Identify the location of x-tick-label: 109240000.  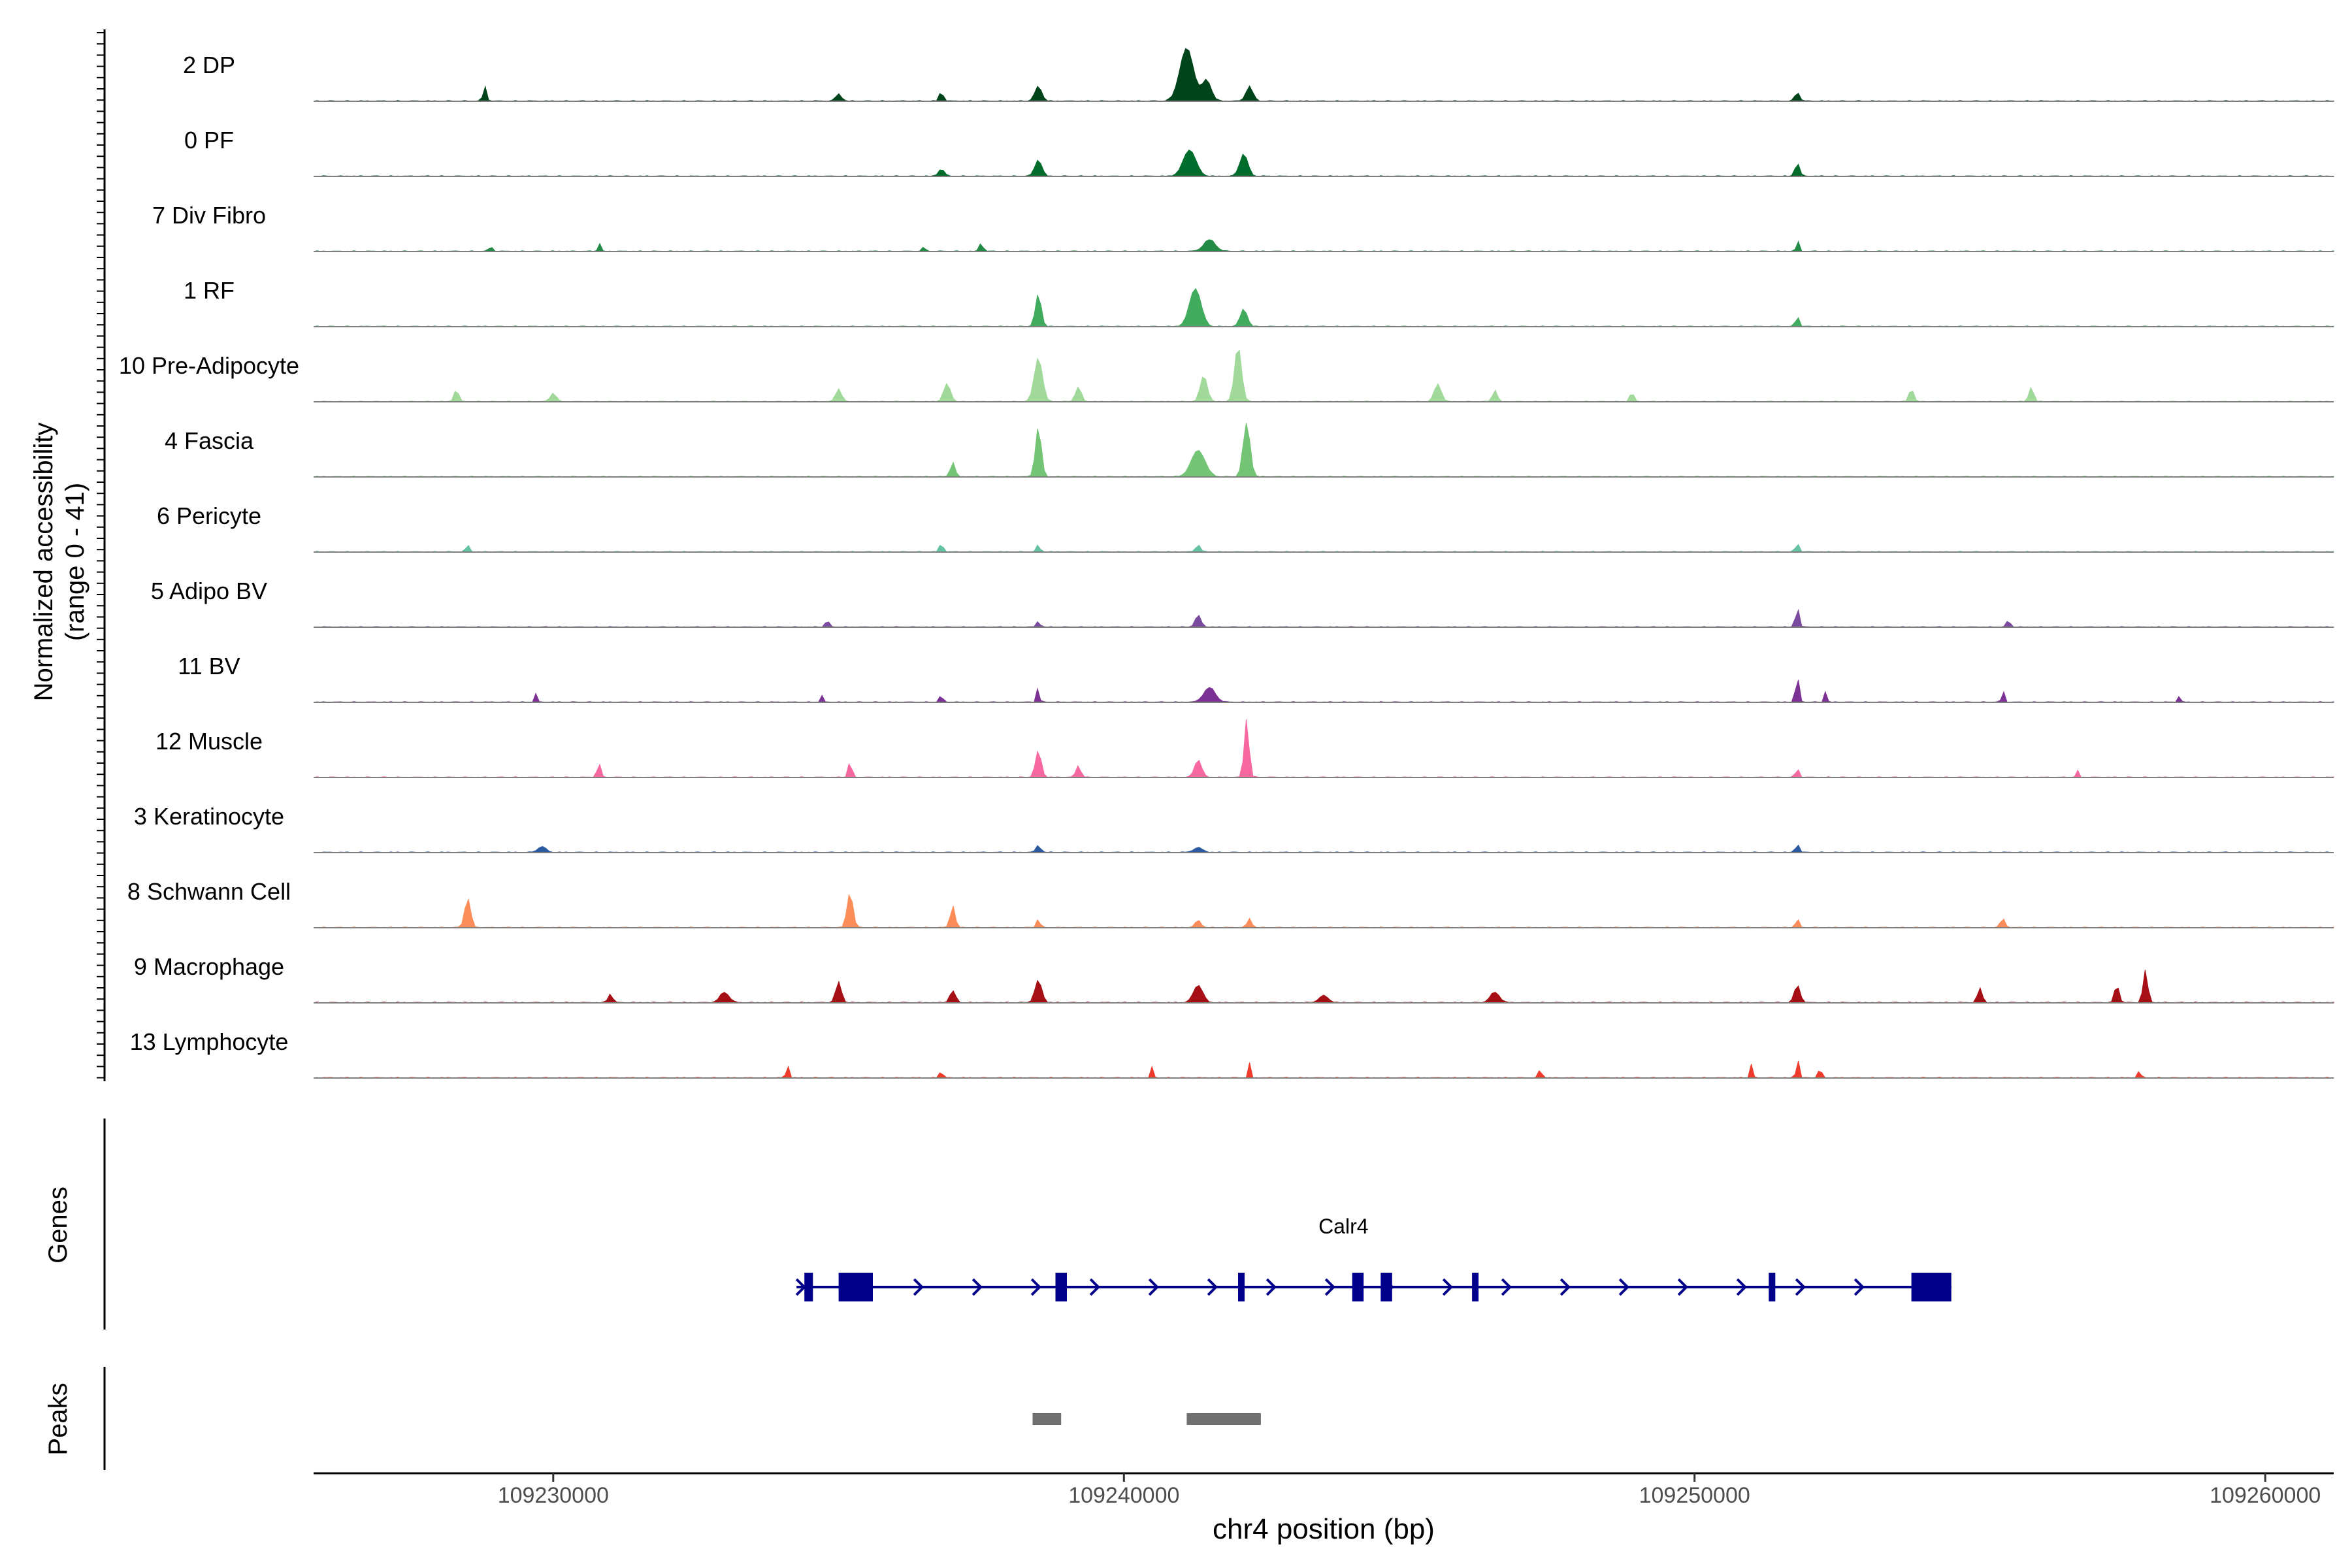
(1123, 1495).